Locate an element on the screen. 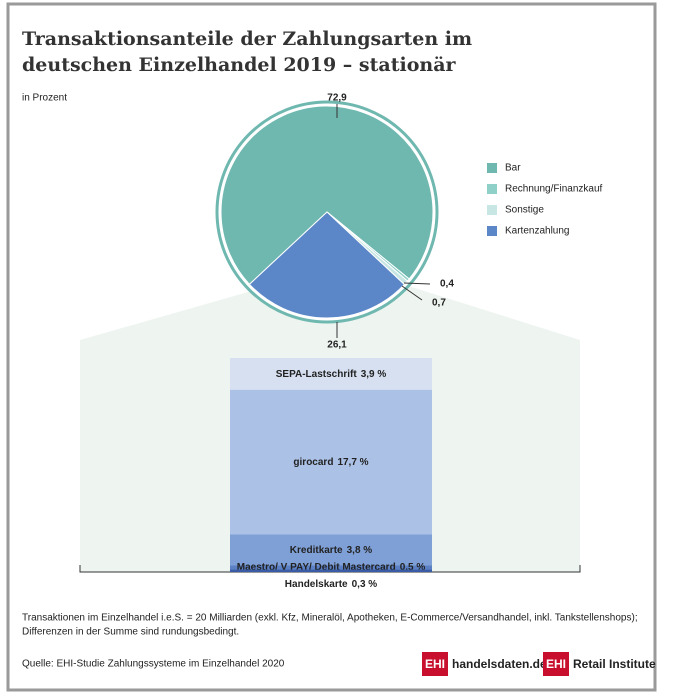 This screenshot has height=696, width=675. segment-label: girocard 17,7 % is located at coordinates (330, 462).